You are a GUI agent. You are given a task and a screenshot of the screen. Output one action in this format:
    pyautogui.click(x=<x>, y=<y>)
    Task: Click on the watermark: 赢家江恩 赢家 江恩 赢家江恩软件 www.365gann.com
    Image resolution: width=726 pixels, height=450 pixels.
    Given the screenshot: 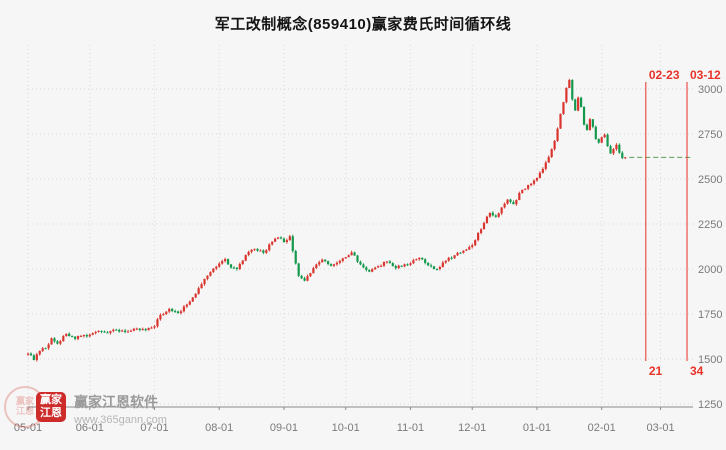 What is the action you would take?
    pyautogui.click(x=117, y=406)
    